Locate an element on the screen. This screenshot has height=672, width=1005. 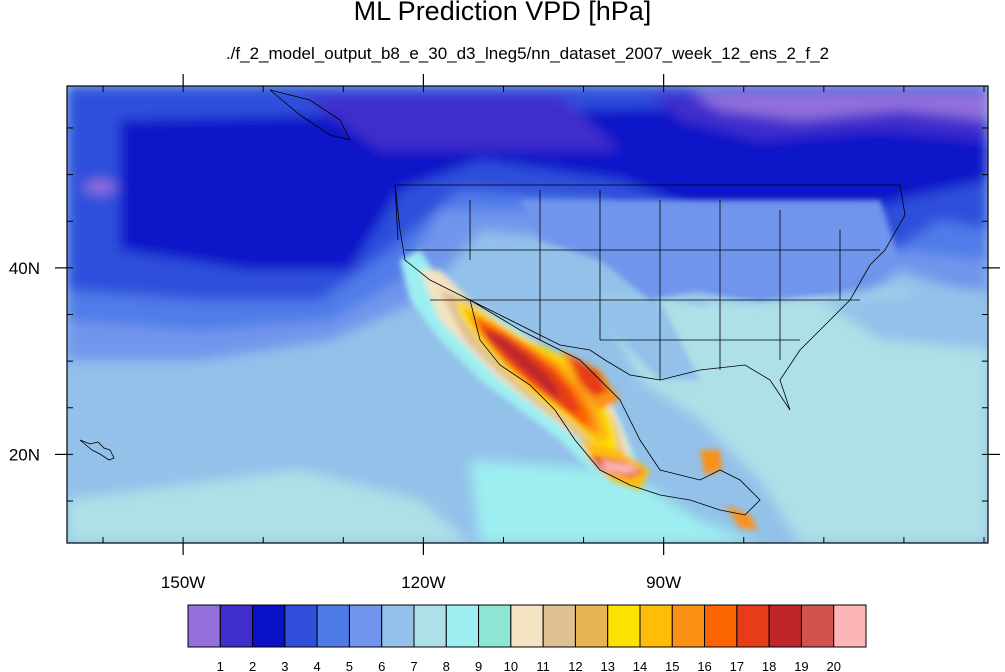
colorbar-label: 7 is located at coordinates (413, 665).